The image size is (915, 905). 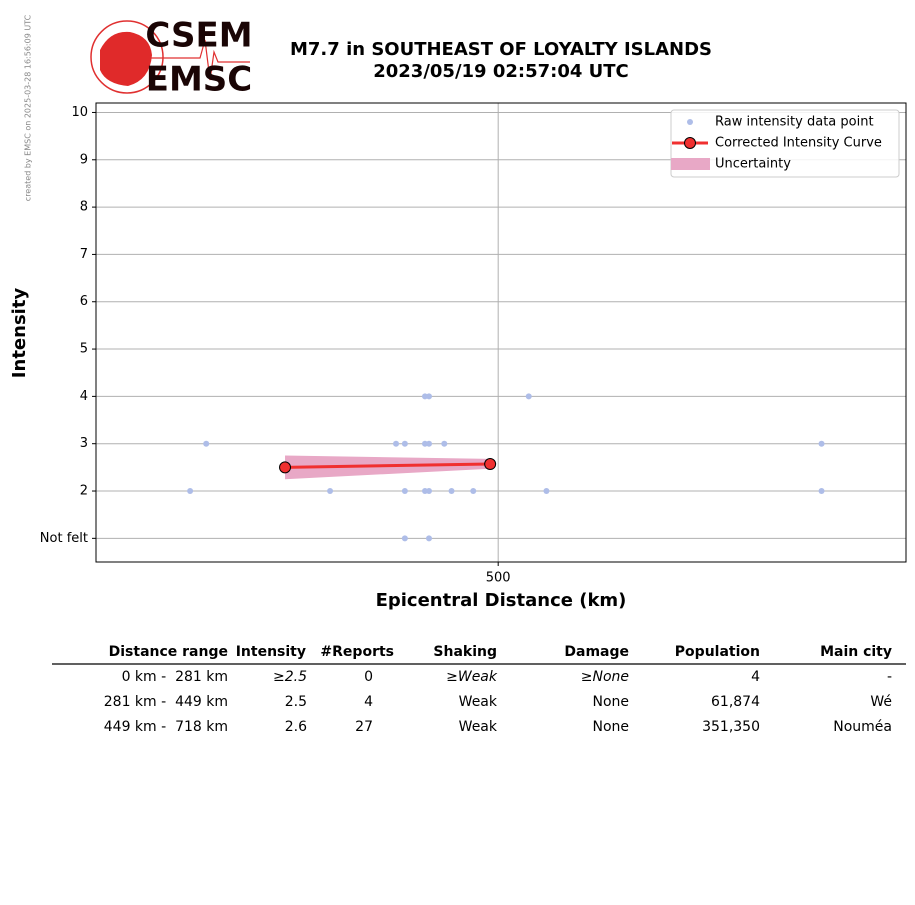 I want to click on table-header: Intensity, so click(x=271, y=652).